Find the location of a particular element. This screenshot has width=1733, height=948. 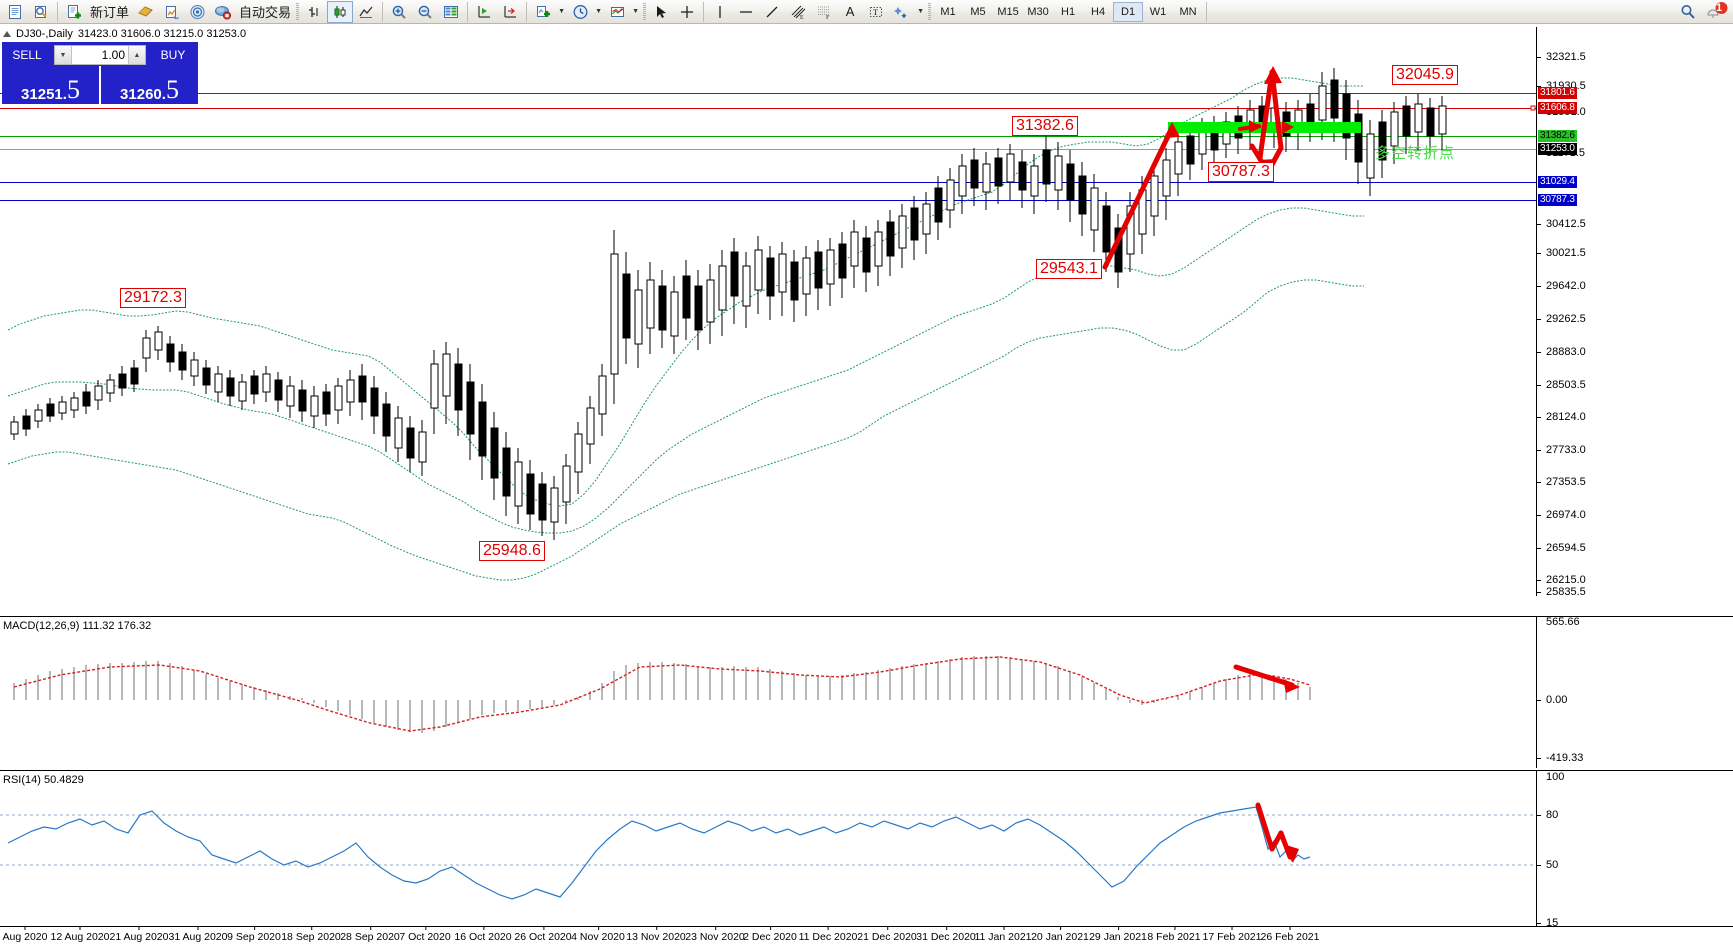

ytick: 26215.0 is located at coordinates (1561, 580).